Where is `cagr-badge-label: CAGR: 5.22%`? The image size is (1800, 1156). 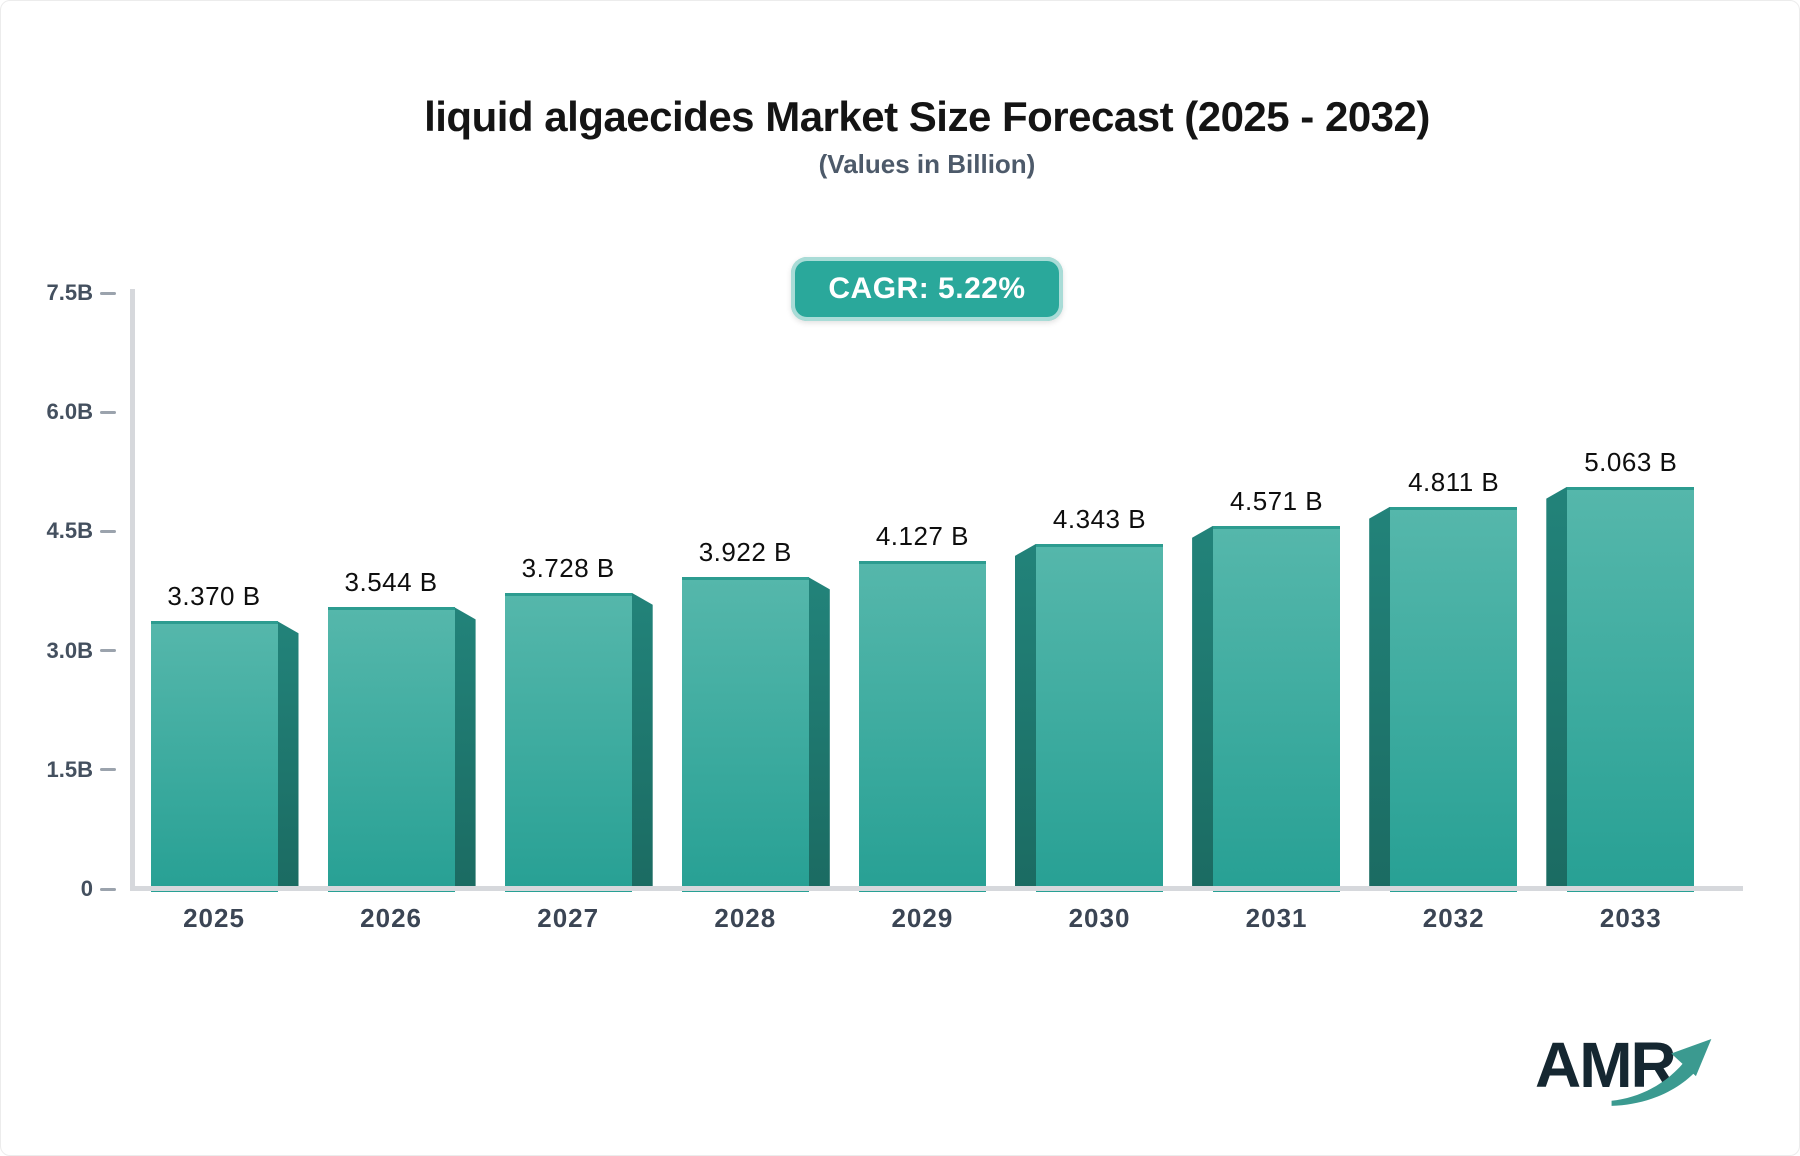 cagr-badge-label: CAGR: 5.22% is located at coordinates (927, 288).